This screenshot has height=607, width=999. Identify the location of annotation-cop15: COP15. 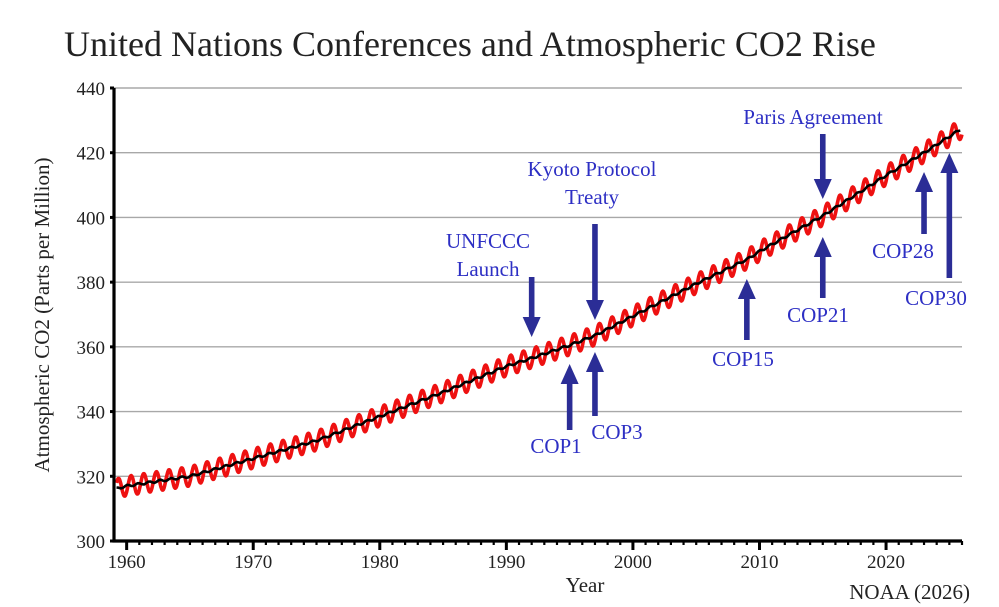
(743, 325).